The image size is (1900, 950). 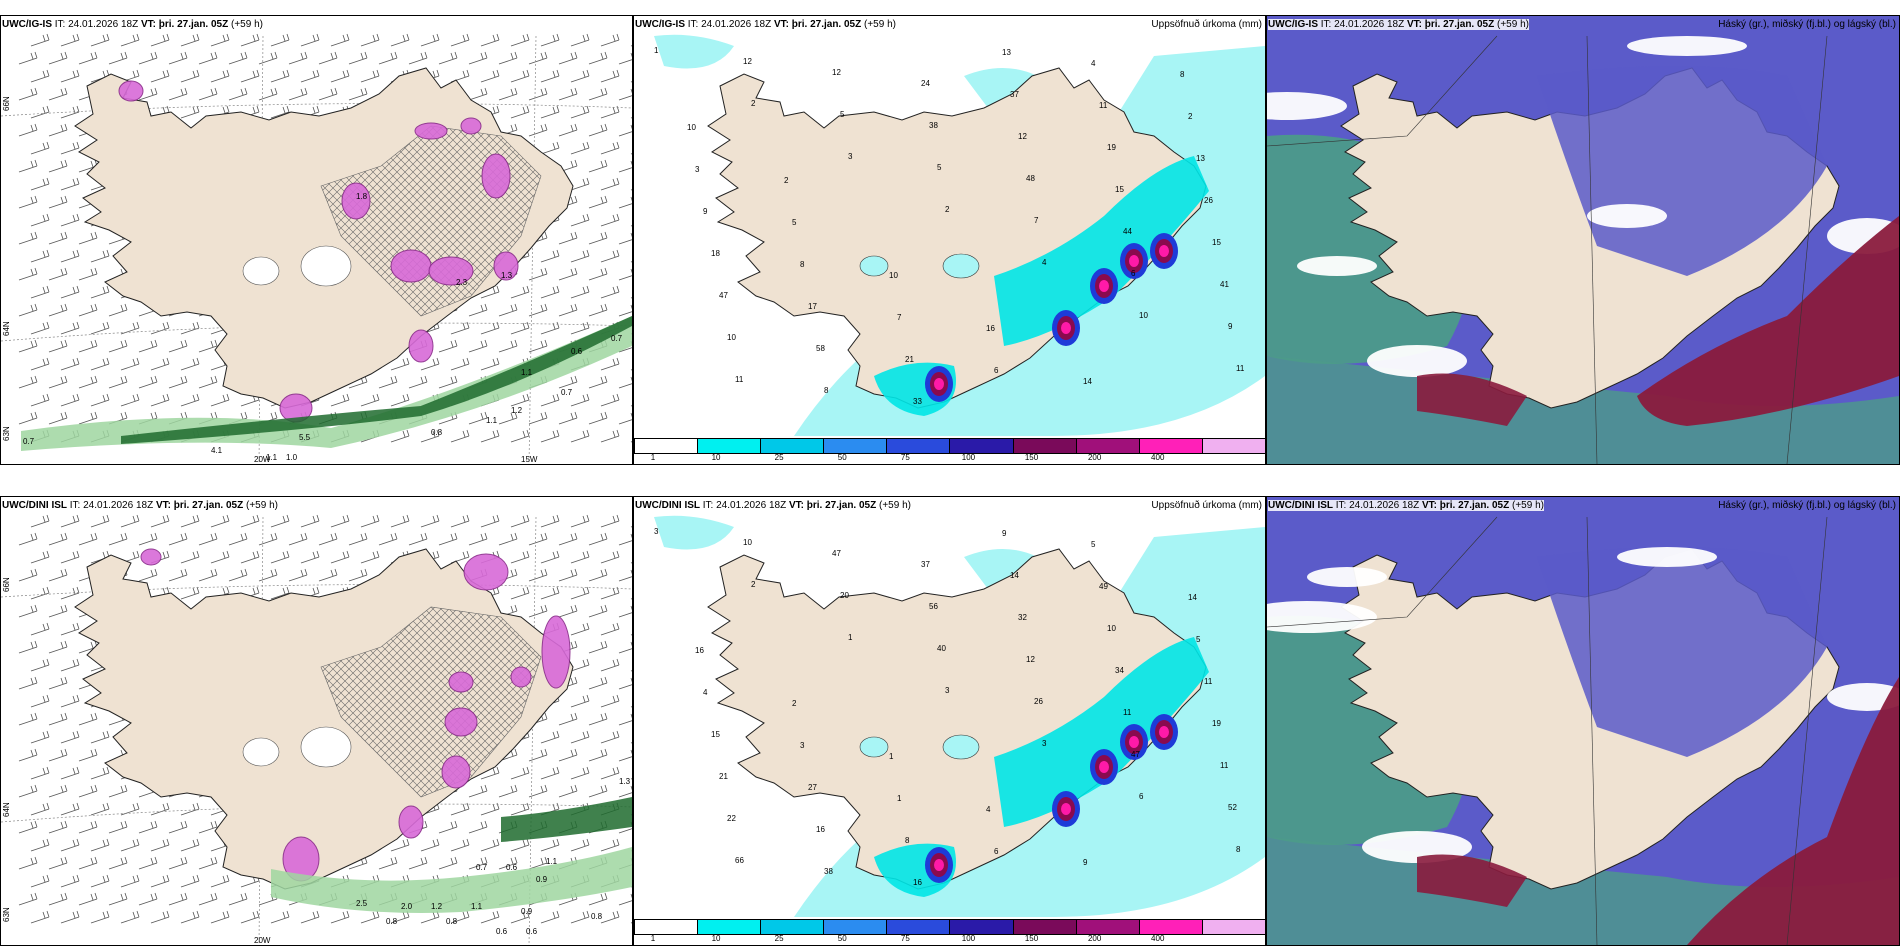 What do you see at coordinates (262, 940) in the screenshot?
I see `lon-label: 20W` at bounding box center [262, 940].